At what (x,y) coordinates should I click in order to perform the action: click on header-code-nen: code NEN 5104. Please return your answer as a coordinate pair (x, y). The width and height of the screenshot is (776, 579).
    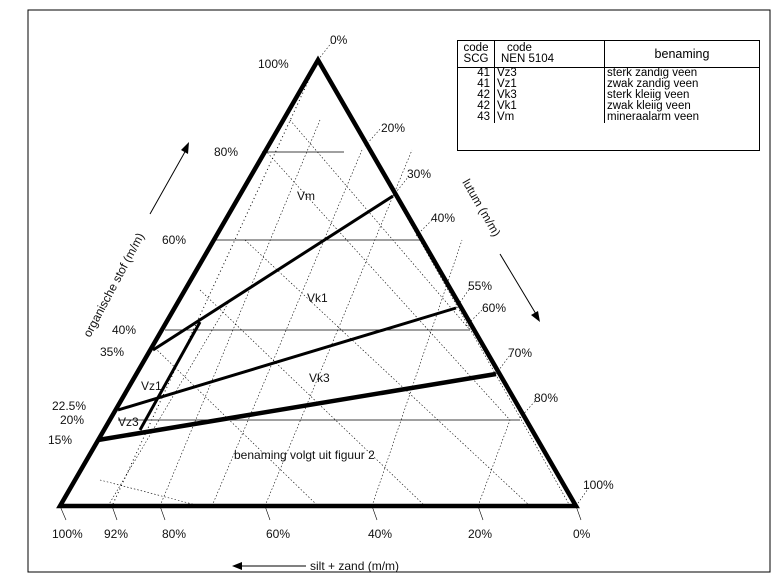
    Looking at the image, I should click on (549, 54).